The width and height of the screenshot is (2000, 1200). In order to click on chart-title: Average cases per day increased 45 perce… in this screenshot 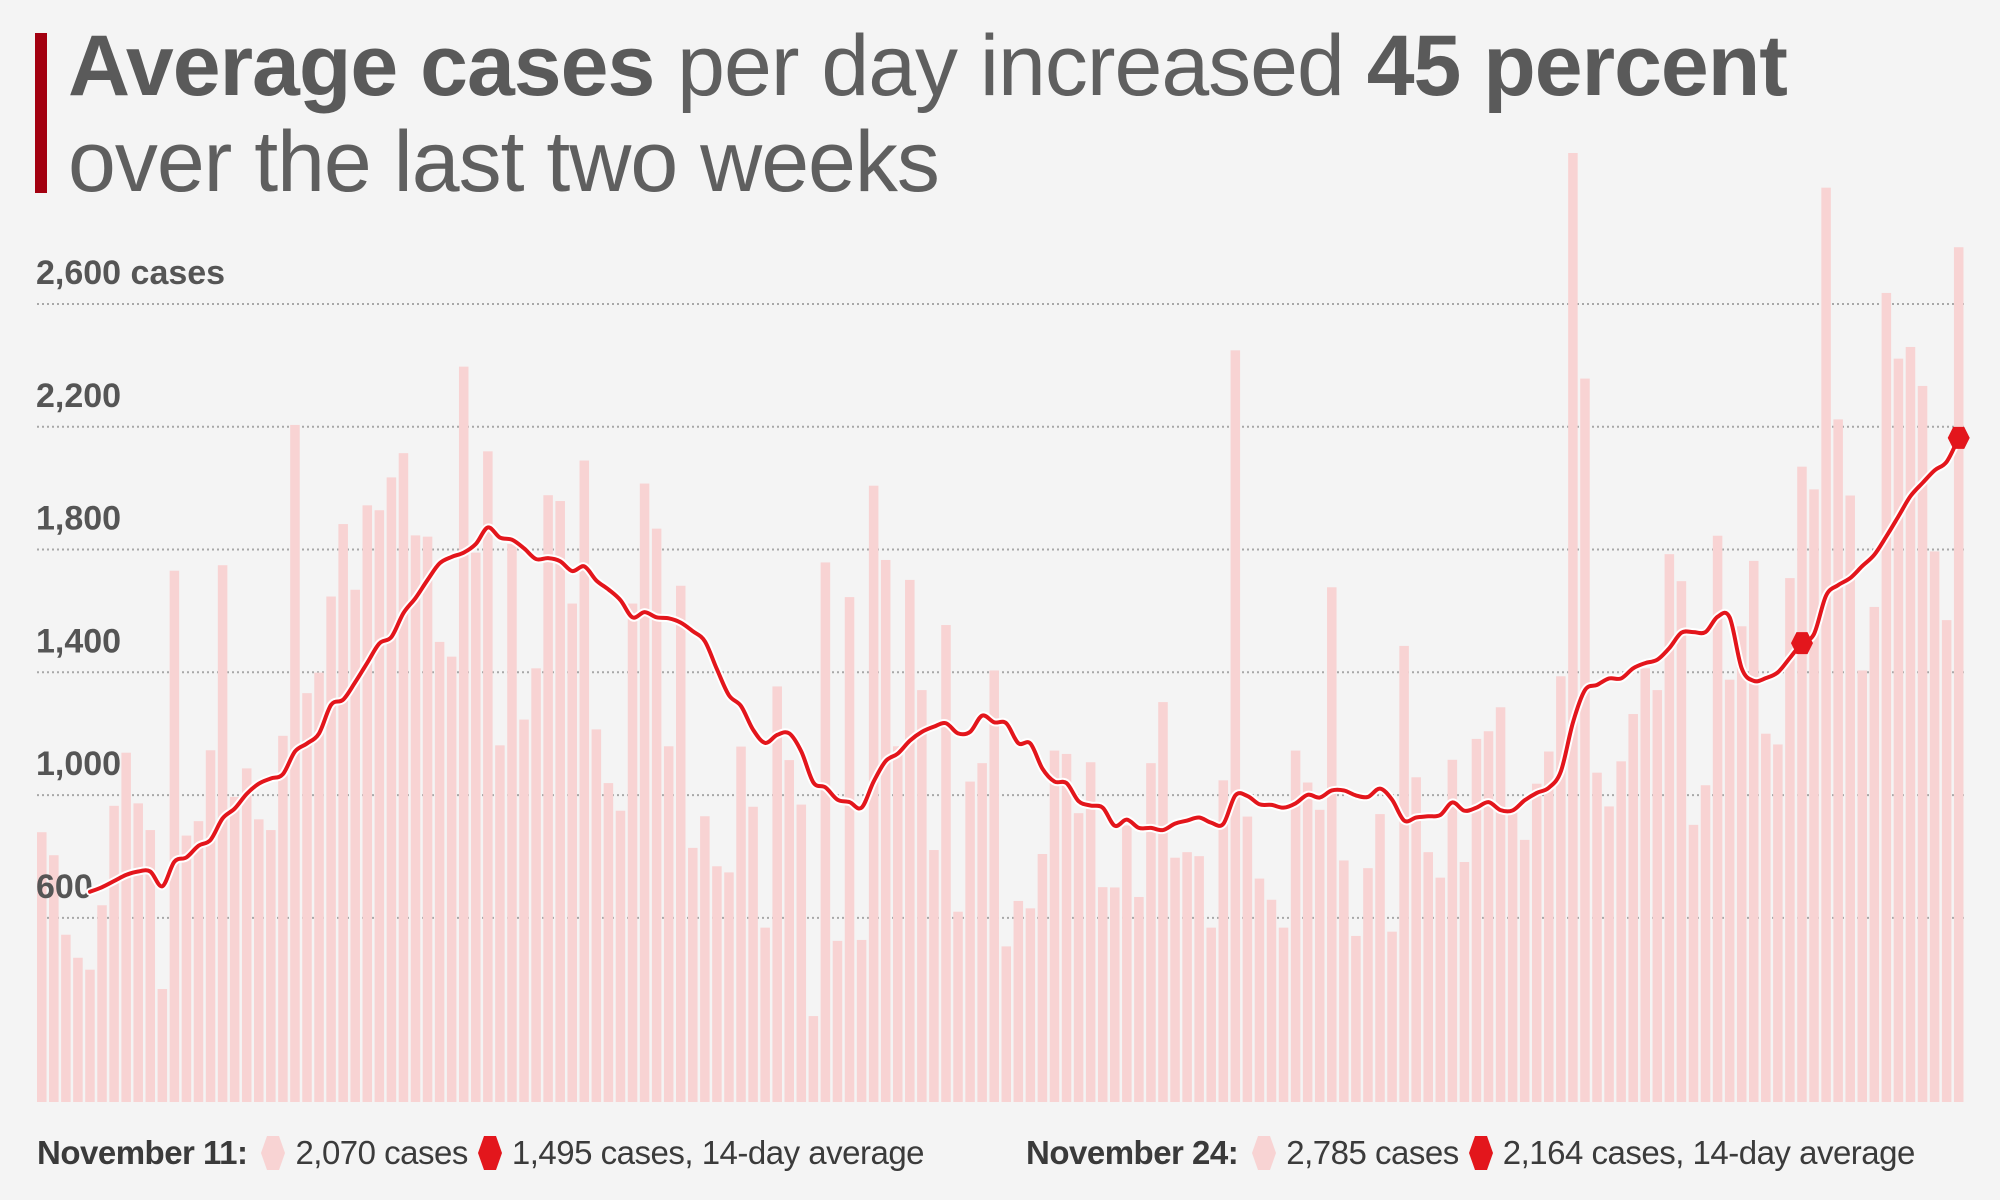, I will do `click(928, 114)`.